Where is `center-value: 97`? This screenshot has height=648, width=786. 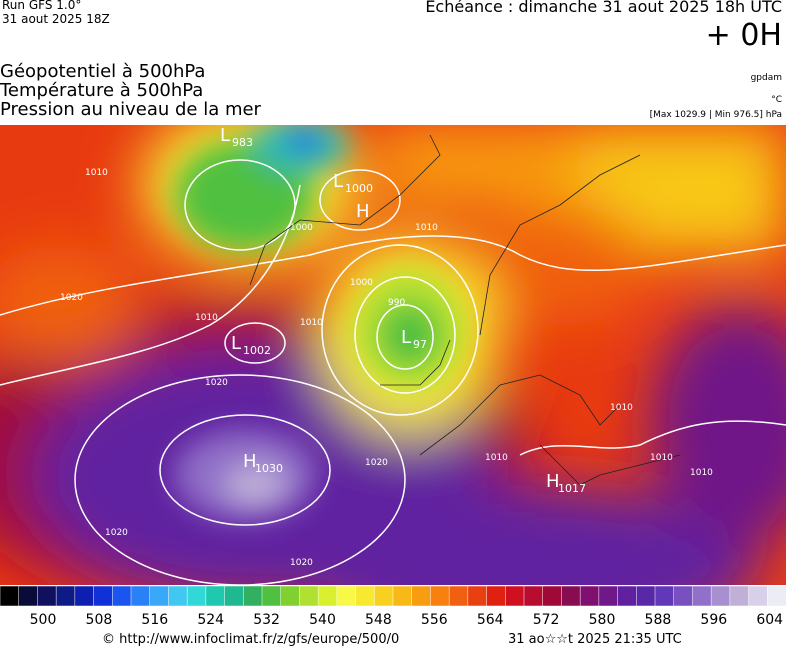
center-value: 97 is located at coordinates (420, 344).